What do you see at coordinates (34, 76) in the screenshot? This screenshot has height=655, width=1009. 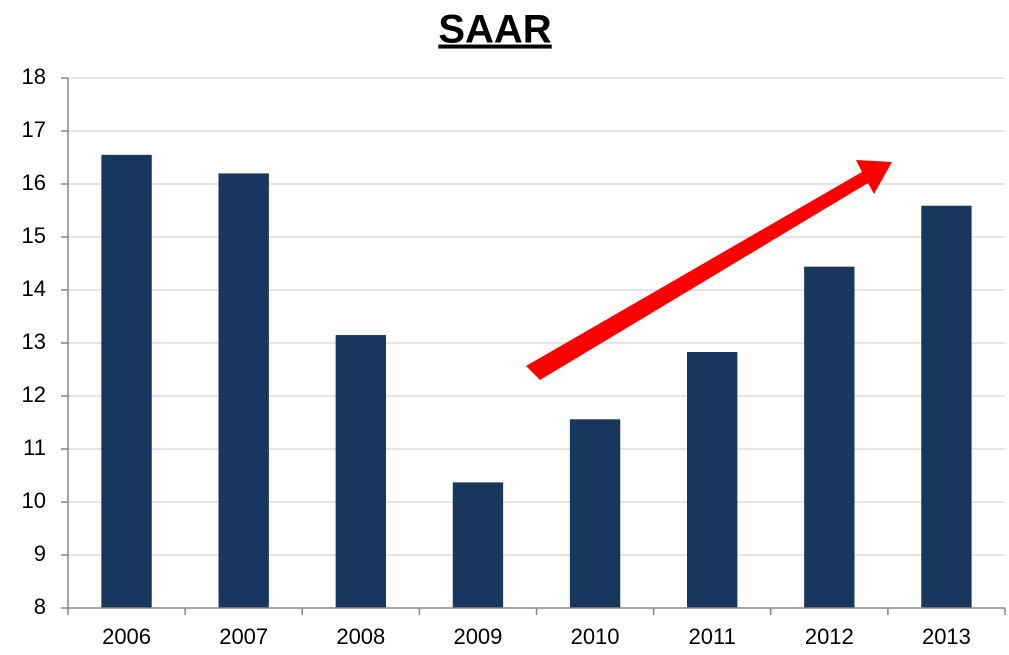 I see `y-tick-label: 18` at bounding box center [34, 76].